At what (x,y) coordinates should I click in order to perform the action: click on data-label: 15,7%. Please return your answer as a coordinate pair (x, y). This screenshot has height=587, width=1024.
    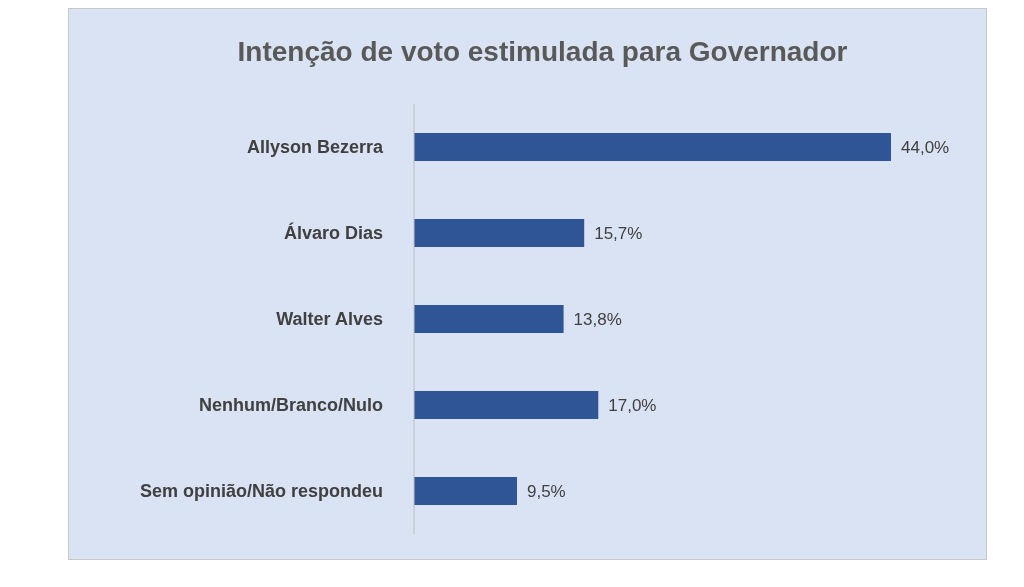
    Looking at the image, I should click on (618, 234).